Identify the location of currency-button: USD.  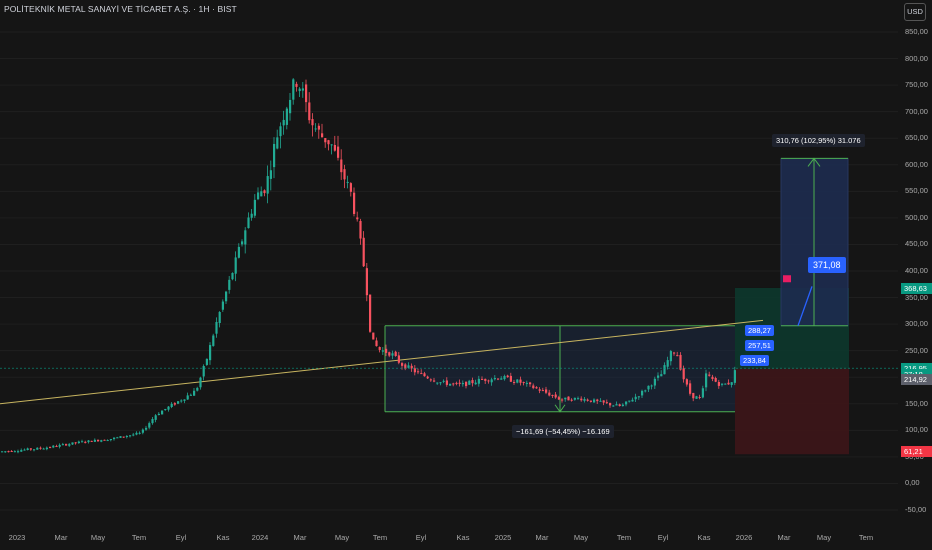
(915, 12).